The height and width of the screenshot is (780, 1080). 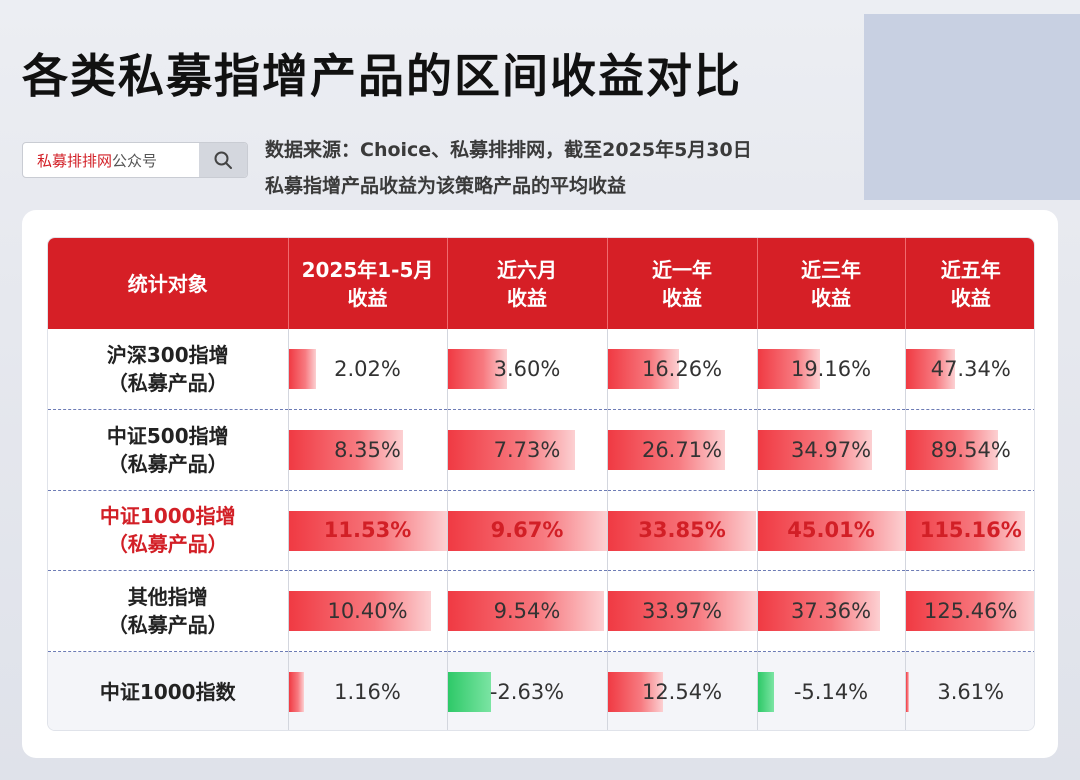 I want to click on row-label-line1: 沪深300指增, so click(x=167, y=355).